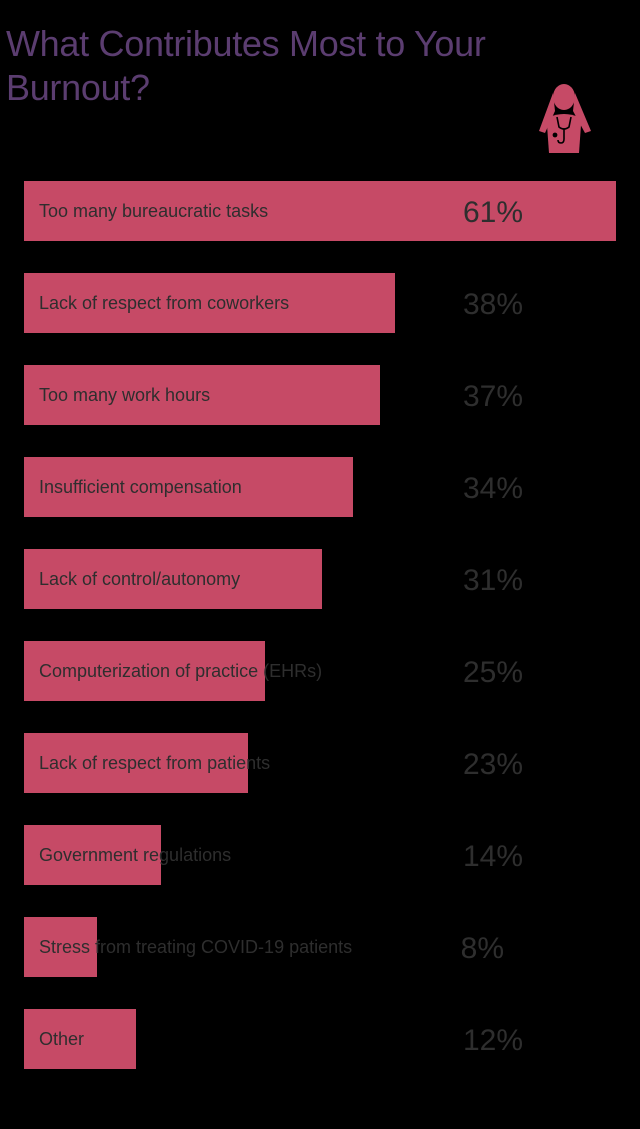 The image size is (640, 1129). Describe the element at coordinates (492, 396) in the screenshot. I see `bar-value: 37%` at that location.